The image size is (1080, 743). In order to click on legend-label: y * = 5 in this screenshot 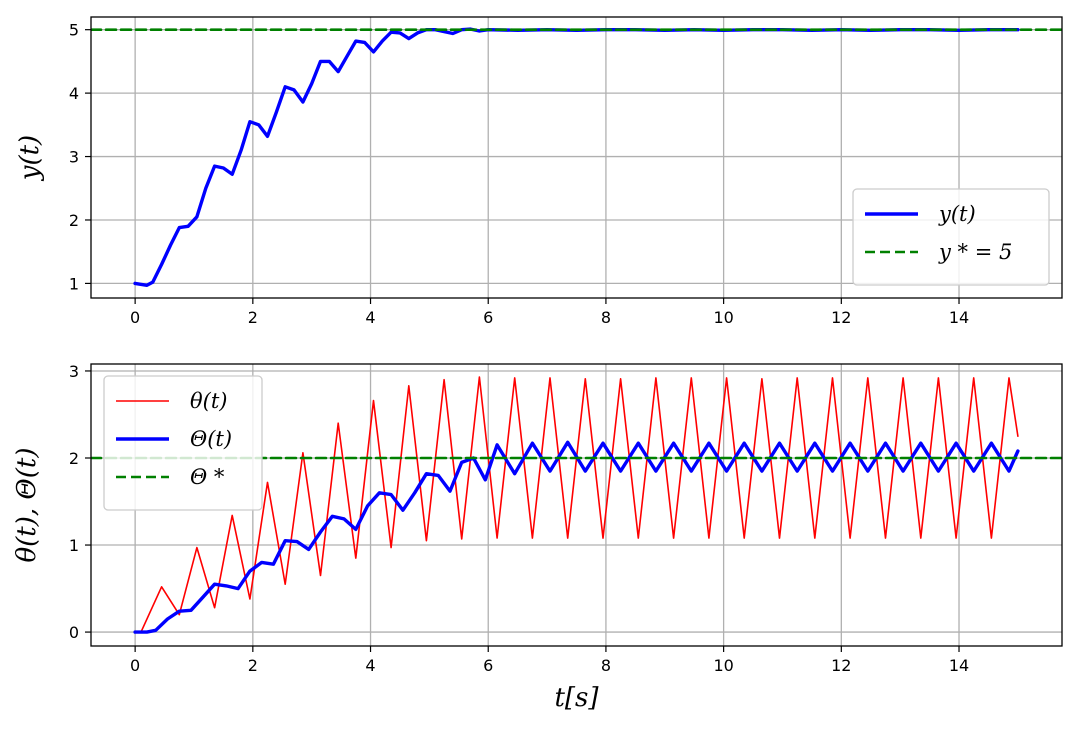, I will do `click(975, 252)`.